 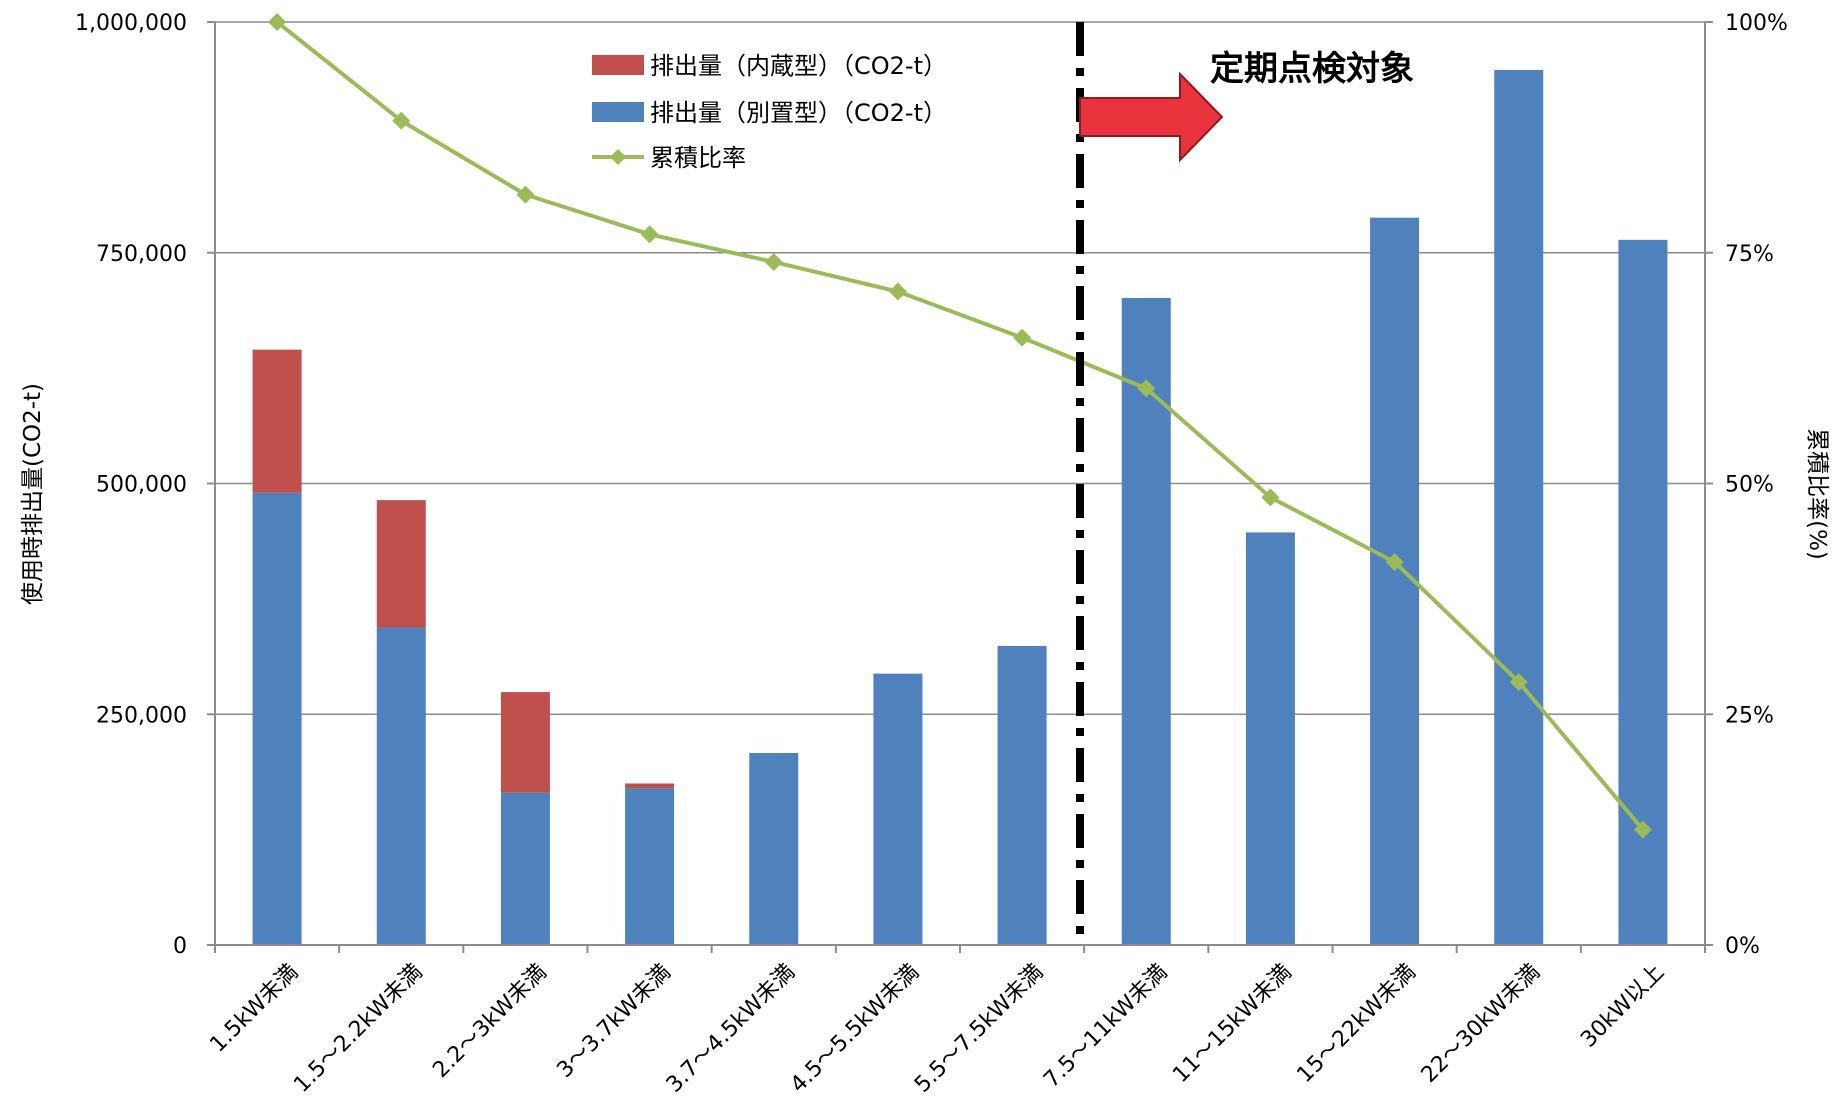 What do you see at coordinates (1105, 1026) in the screenshot?
I see `category-label: 7.5～11kW未満` at bounding box center [1105, 1026].